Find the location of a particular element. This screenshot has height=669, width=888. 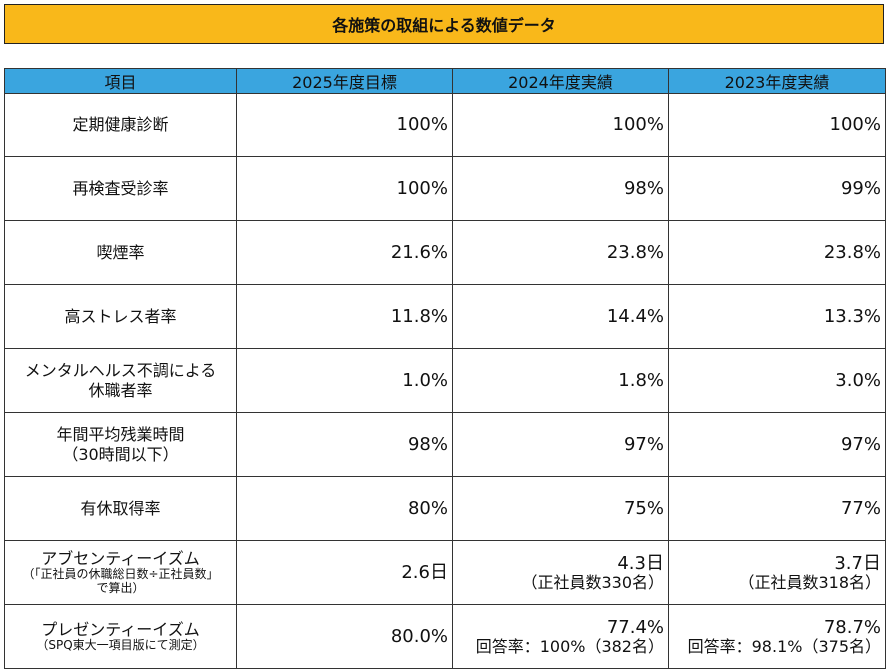

target-2025: 11.8% is located at coordinates (344, 316).